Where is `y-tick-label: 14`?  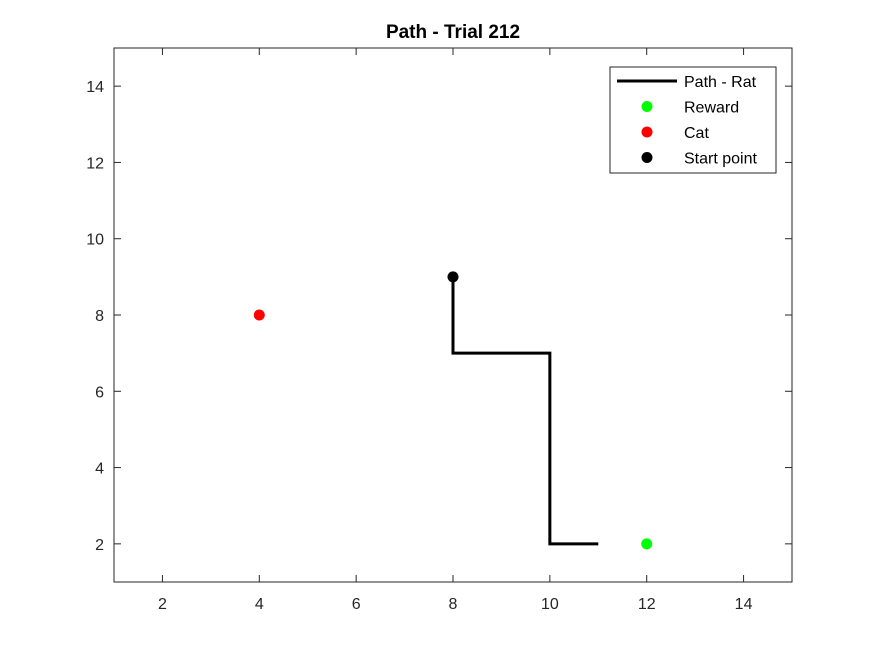 y-tick-label: 14 is located at coordinates (95, 87).